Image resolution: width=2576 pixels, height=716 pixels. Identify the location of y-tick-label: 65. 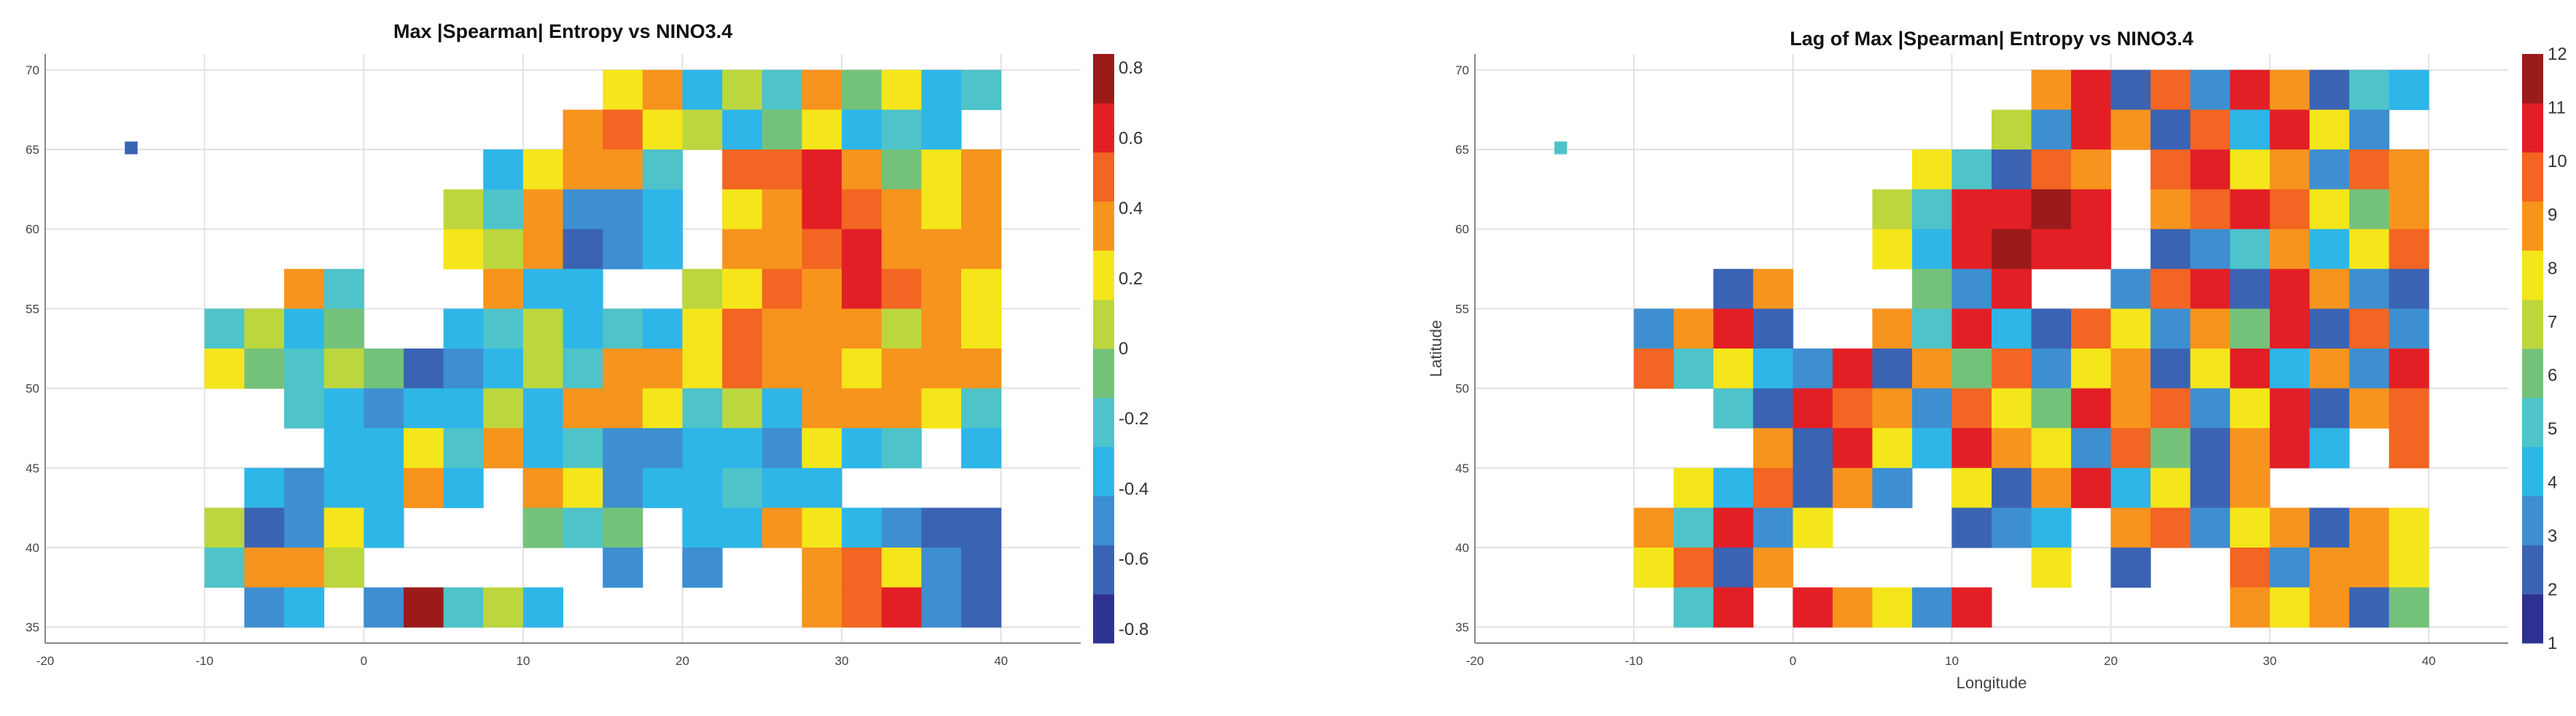
(32, 150).